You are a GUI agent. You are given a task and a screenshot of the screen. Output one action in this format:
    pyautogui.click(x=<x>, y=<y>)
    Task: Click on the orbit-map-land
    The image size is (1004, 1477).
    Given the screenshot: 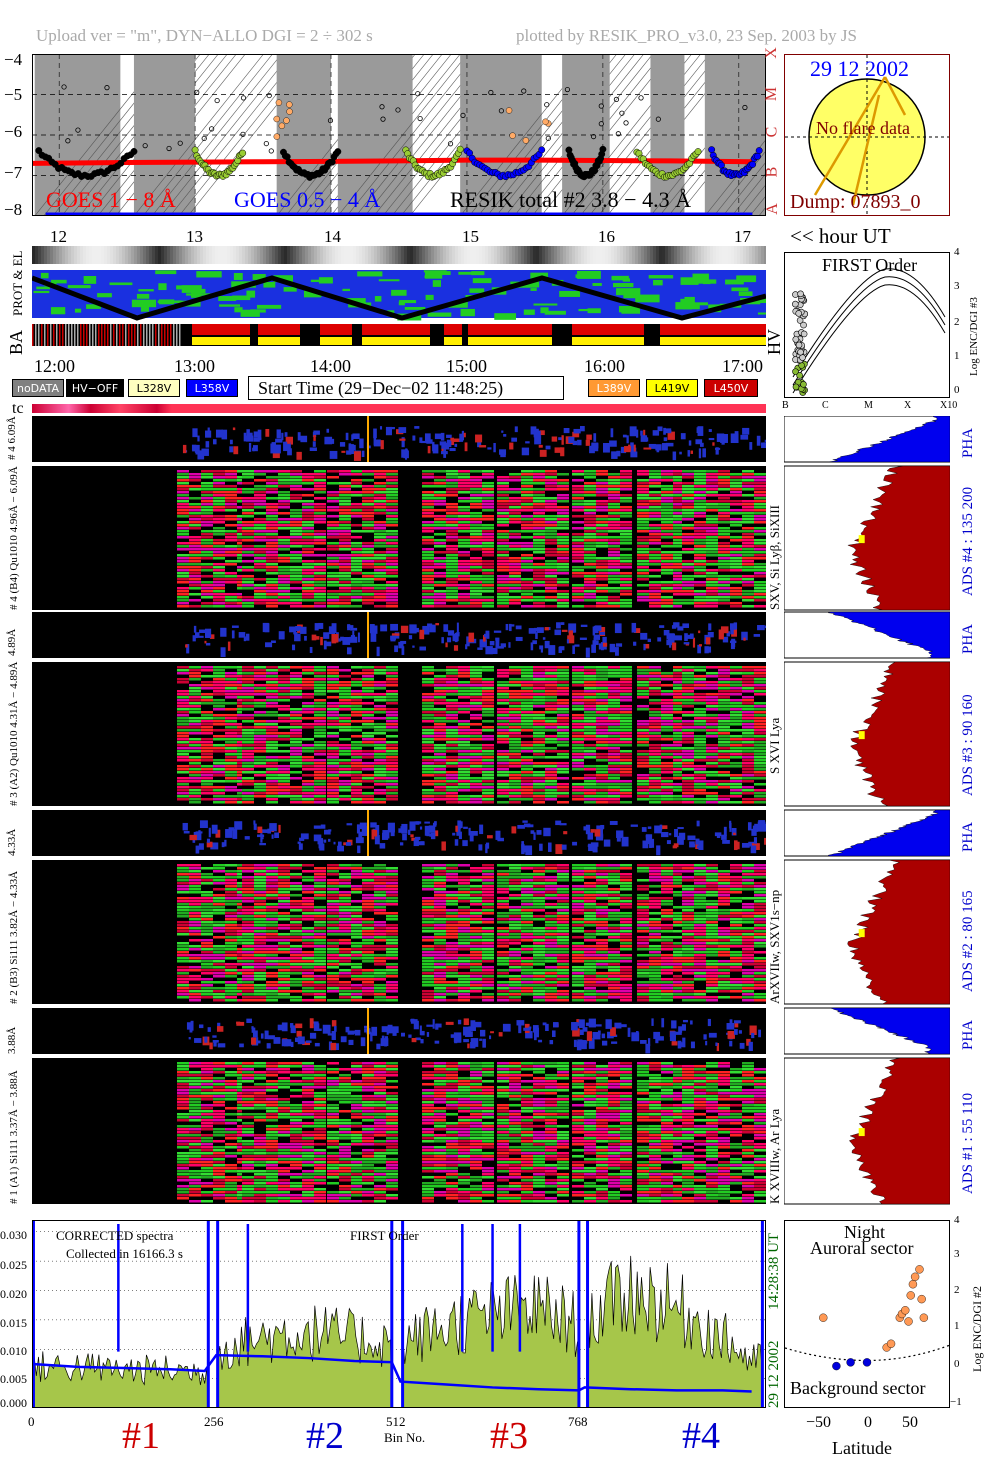 What is the action you would take?
    pyautogui.click(x=482, y=281)
    